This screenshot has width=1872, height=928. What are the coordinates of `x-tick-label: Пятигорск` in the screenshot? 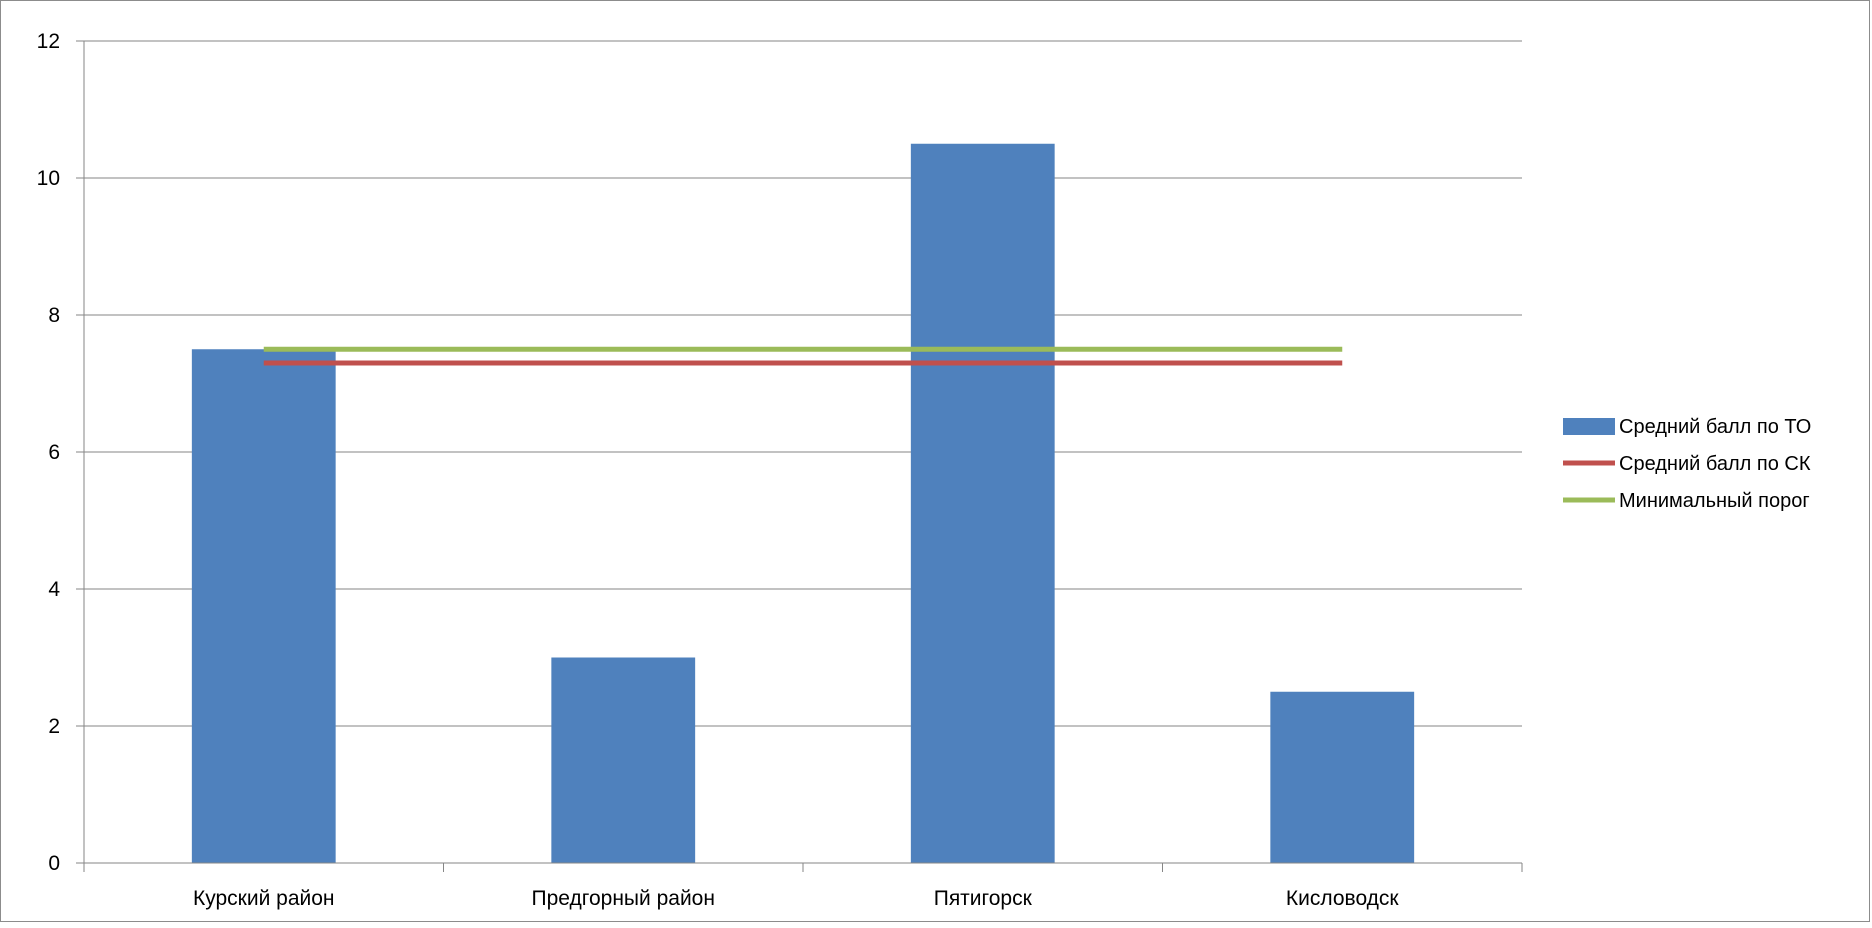 It's located at (983, 898).